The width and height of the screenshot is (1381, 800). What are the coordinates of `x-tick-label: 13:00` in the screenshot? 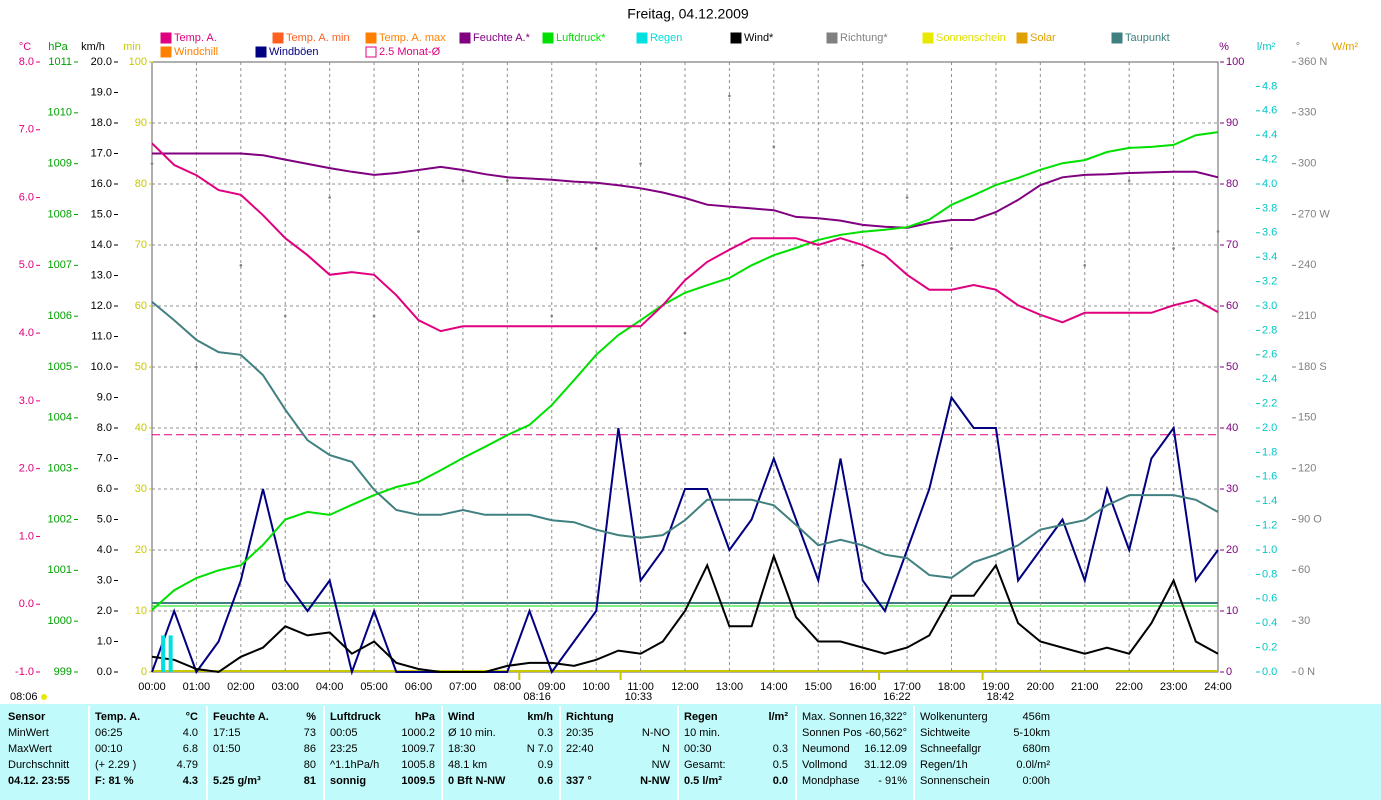 It's located at (730, 687).